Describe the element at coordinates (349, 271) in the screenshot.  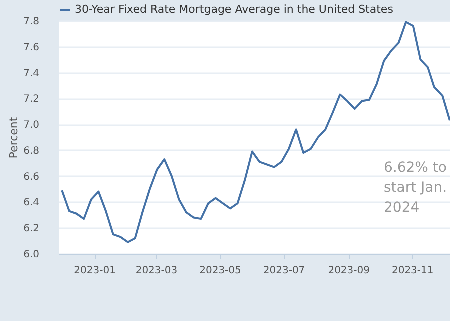
I see `x-tick-label: 2023-09` at that location.